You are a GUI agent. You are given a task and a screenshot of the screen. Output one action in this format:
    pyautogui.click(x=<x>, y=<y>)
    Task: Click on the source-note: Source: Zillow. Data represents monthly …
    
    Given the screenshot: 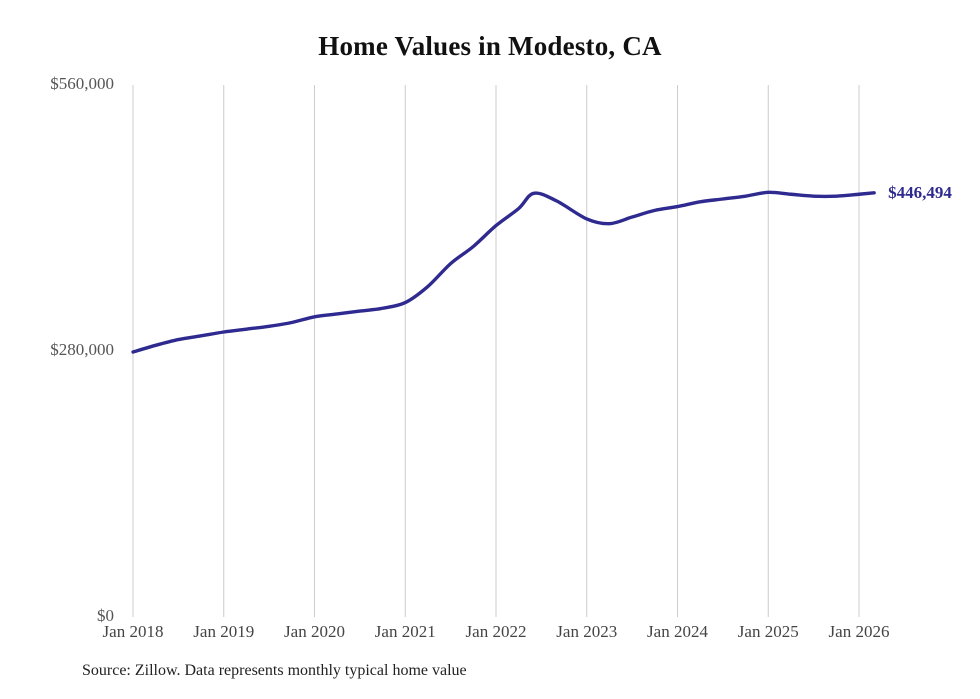 What is the action you would take?
    pyautogui.click(x=274, y=670)
    